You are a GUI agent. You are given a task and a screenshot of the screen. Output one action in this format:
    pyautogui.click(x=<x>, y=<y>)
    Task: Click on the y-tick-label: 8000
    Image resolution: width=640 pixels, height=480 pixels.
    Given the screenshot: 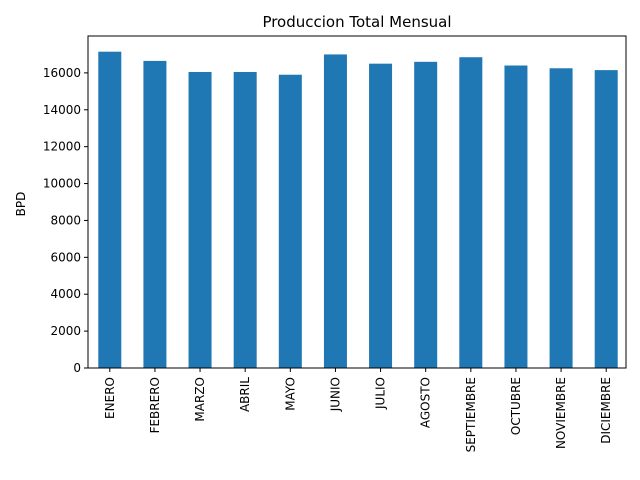 What is the action you would take?
    pyautogui.click(x=65, y=220)
    